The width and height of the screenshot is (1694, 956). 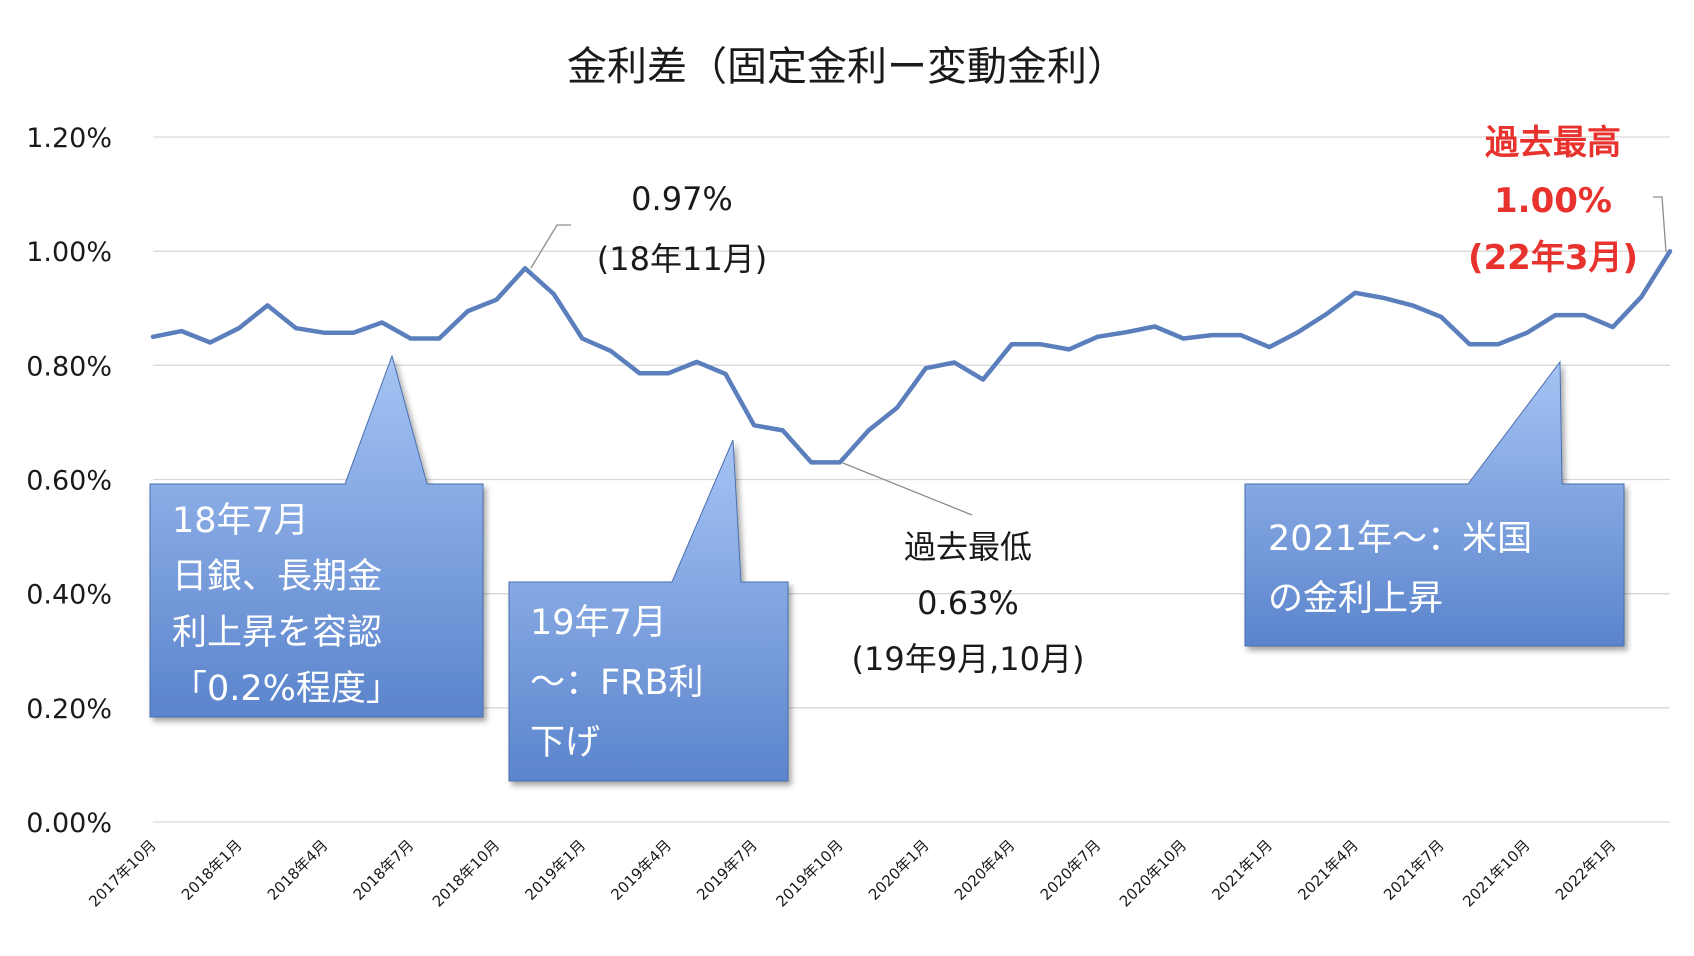 What do you see at coordinates (555, 870) in the screenshot?
I see `x-tick-label: 2019年1月` at bounding box center [555, 870].